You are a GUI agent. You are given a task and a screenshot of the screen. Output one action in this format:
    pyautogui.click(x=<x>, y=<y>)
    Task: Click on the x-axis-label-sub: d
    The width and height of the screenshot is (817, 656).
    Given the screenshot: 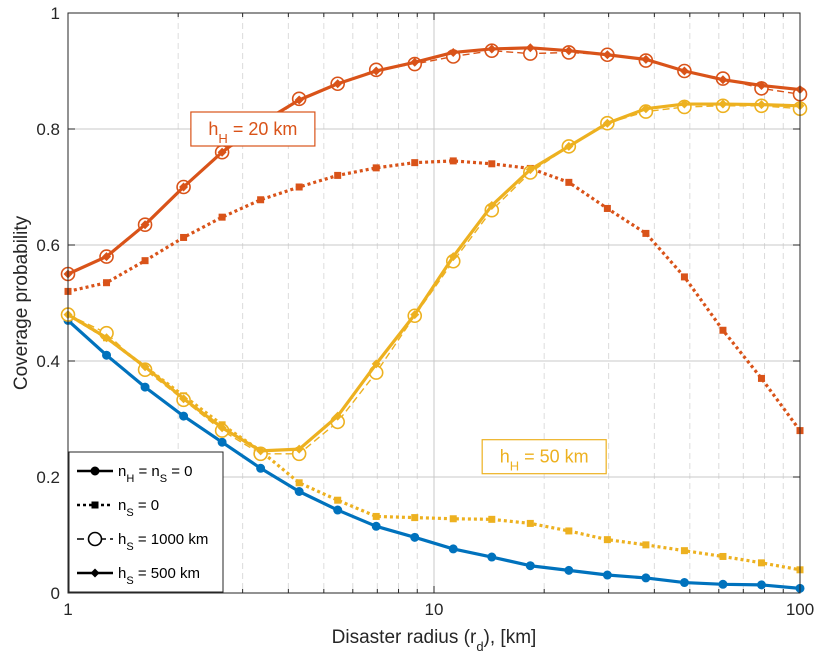 What is the action you would take?
    pyautogui.click(x=479, y=646)
    